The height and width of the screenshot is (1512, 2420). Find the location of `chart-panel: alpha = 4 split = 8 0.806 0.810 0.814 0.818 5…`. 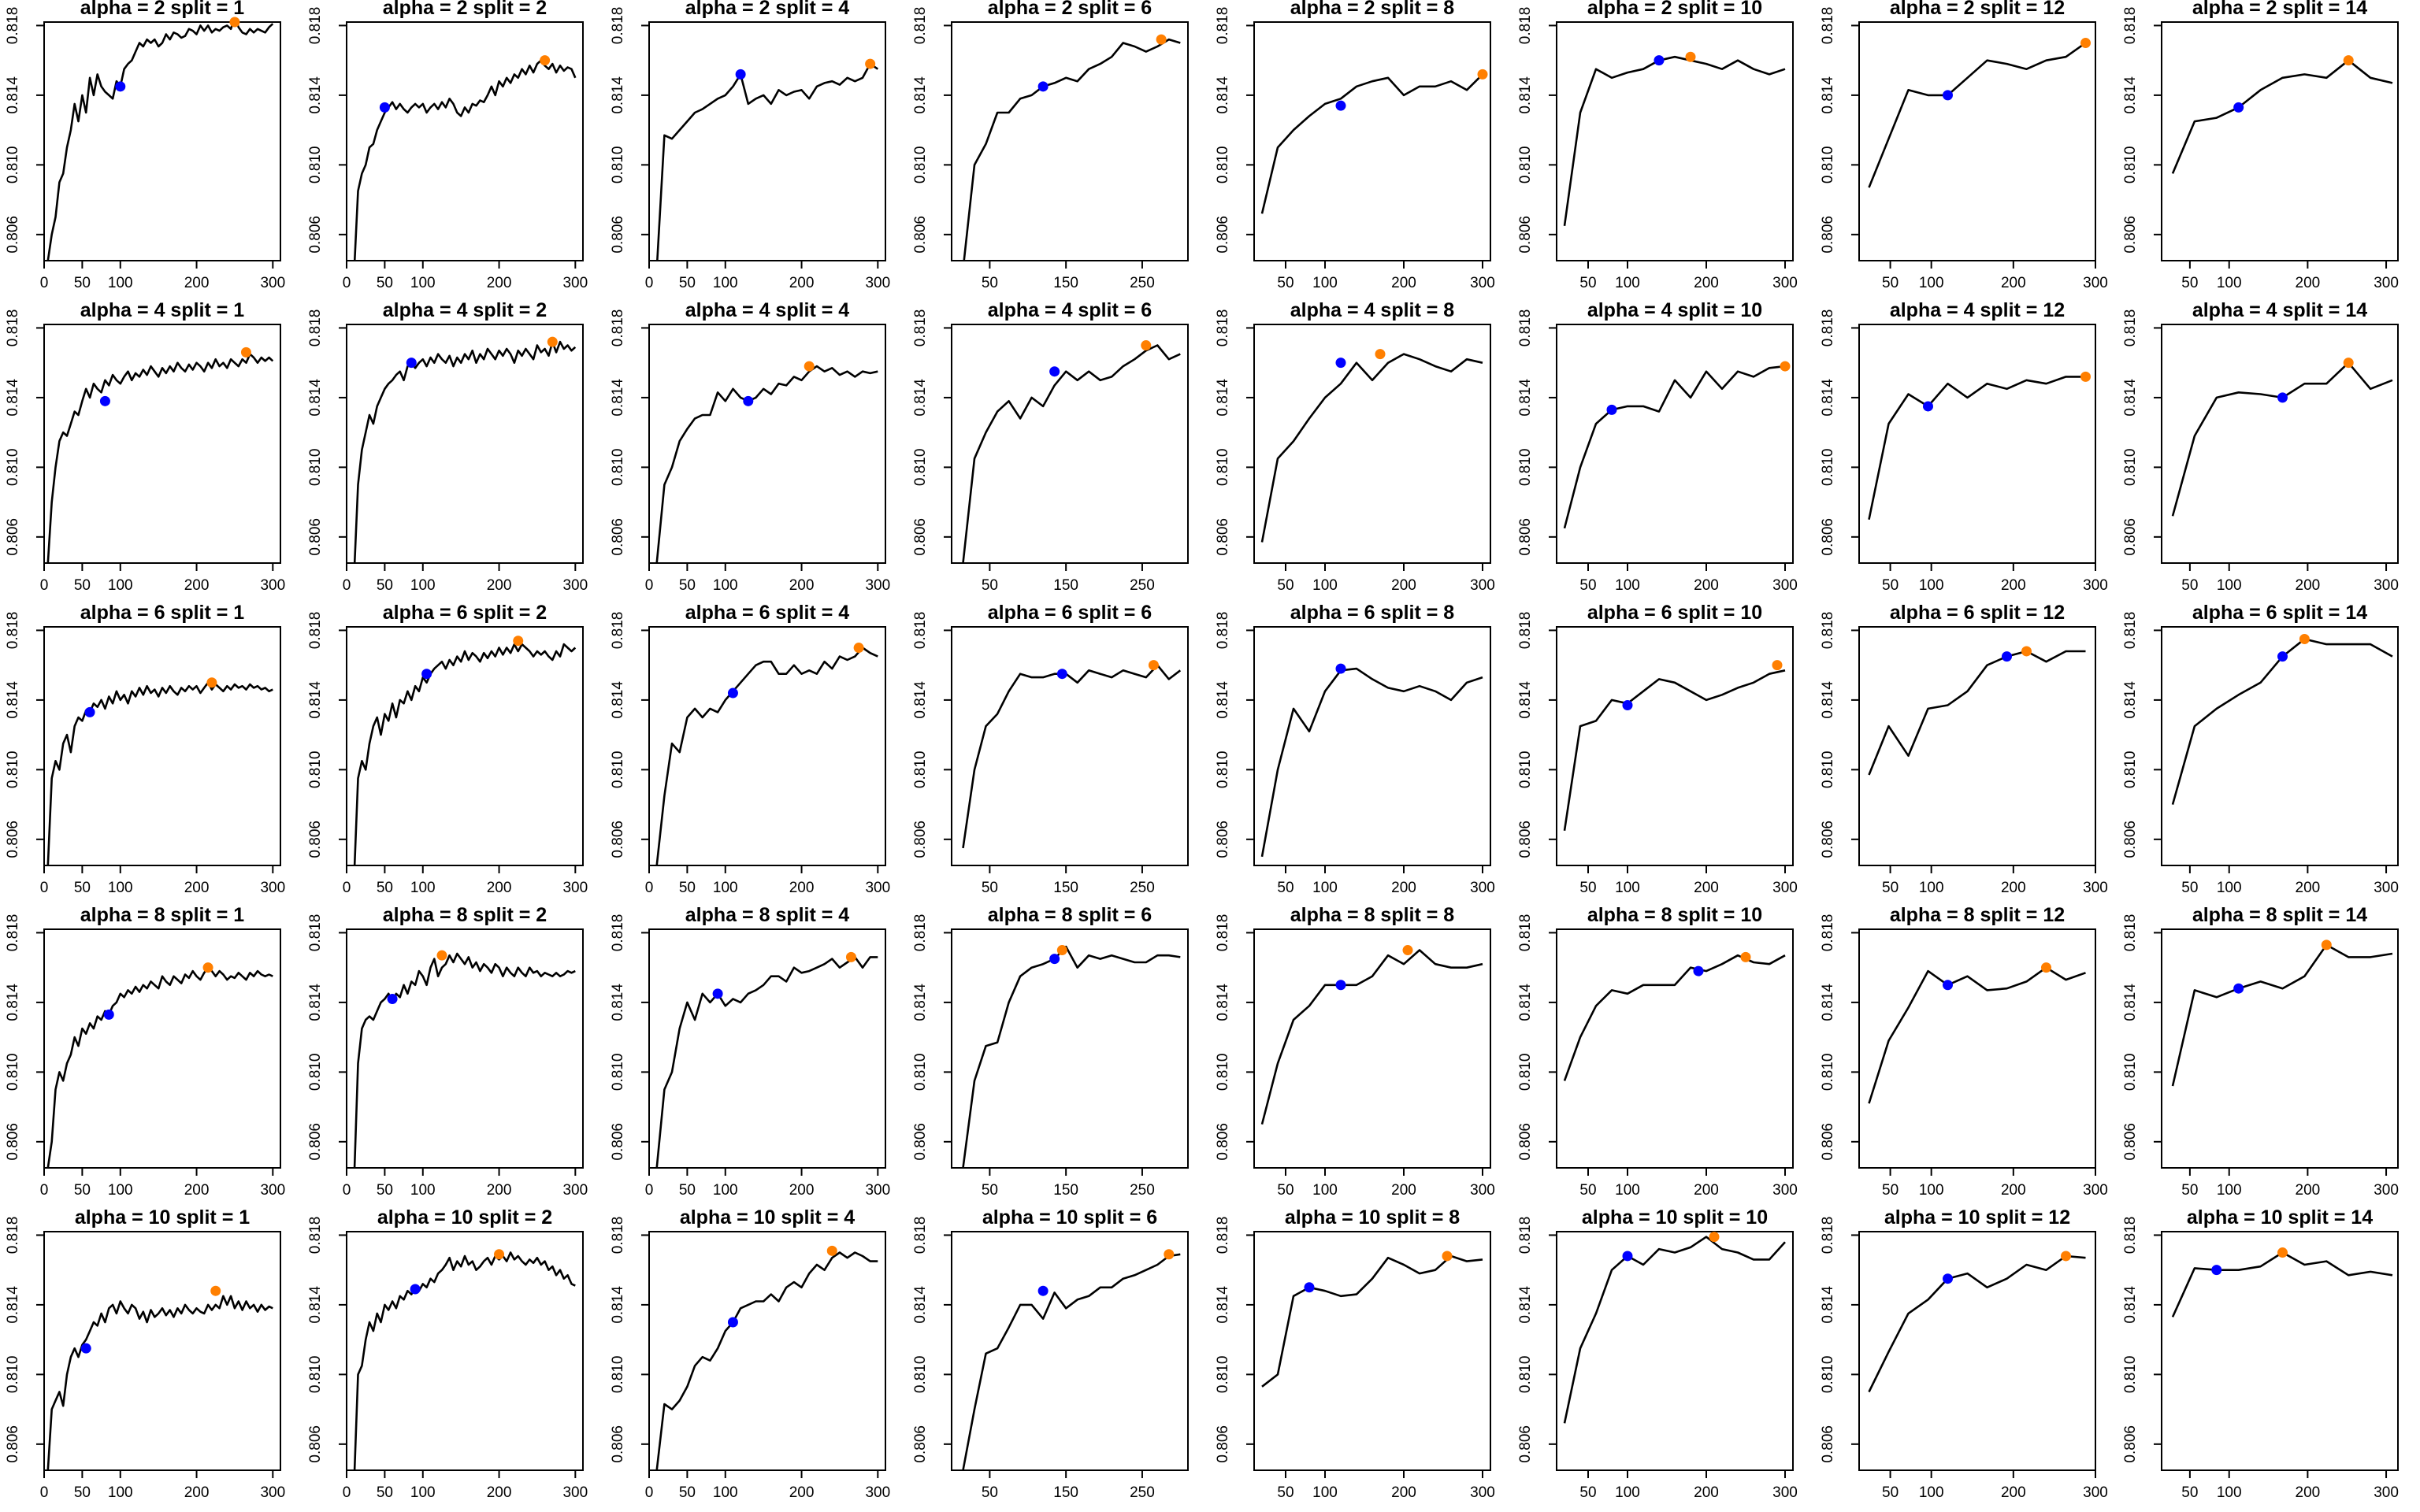

chart-panel: alpha = 4 split = 8 0.806 0.810 0.814 0.818 5… is located at coordinates (1361, 452).